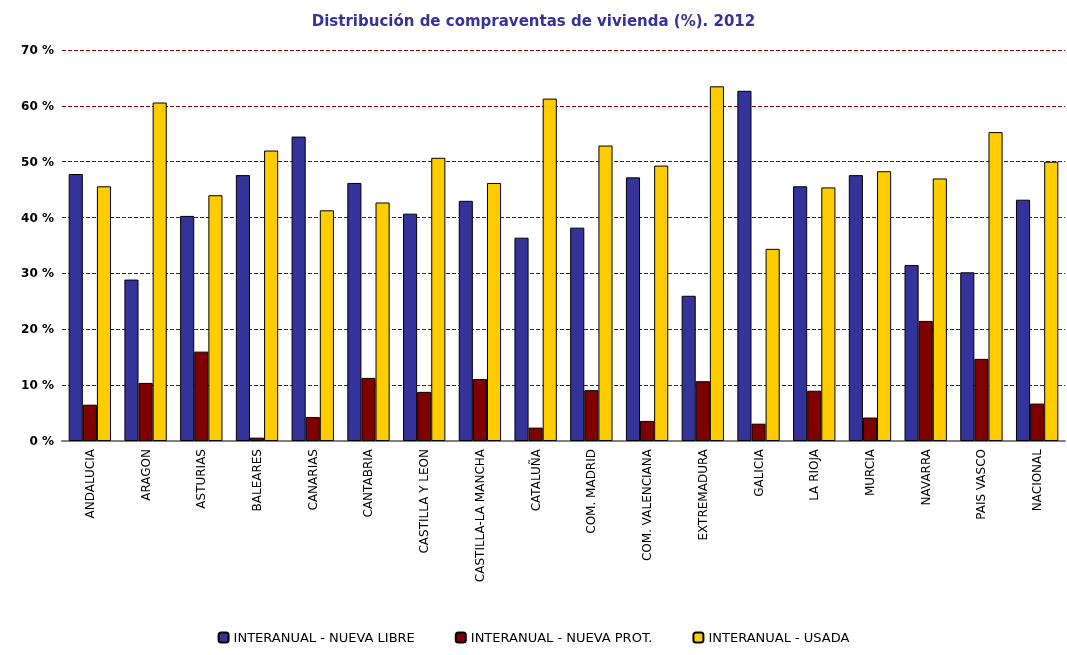 The height and width of the screenshot is (655, 1067). I want to click on y-tick-label: 70 %, so click(37, 50).